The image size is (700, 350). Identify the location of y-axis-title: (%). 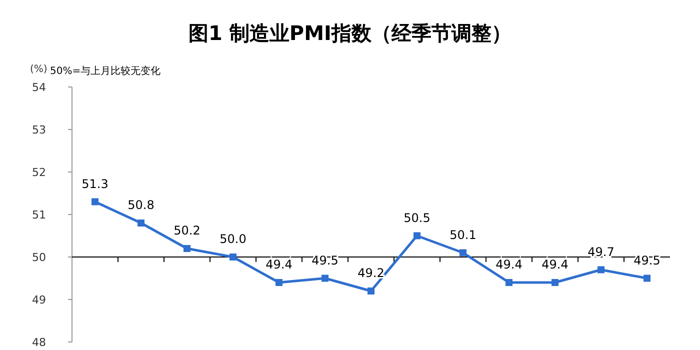
(39, 69).